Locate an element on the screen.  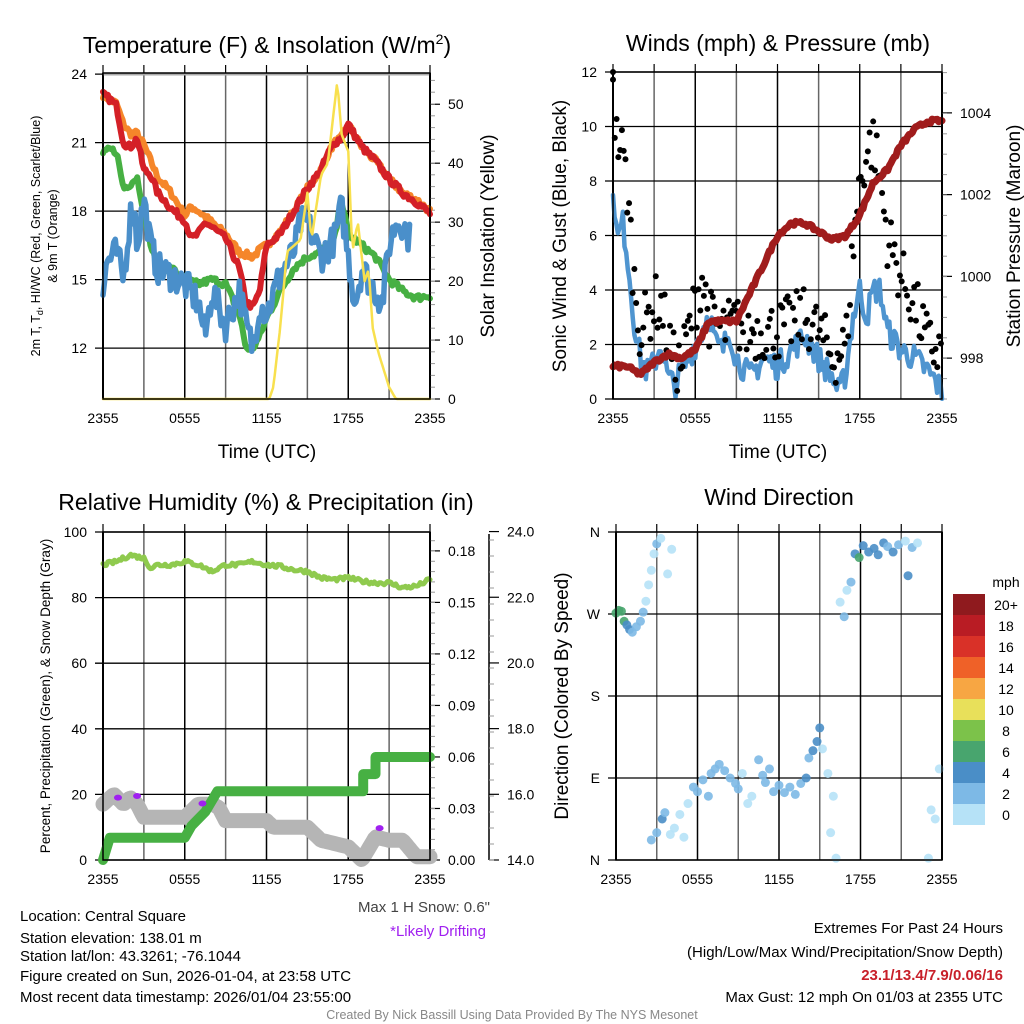
legend-label: 18 is located at coordinates (1006, 626).